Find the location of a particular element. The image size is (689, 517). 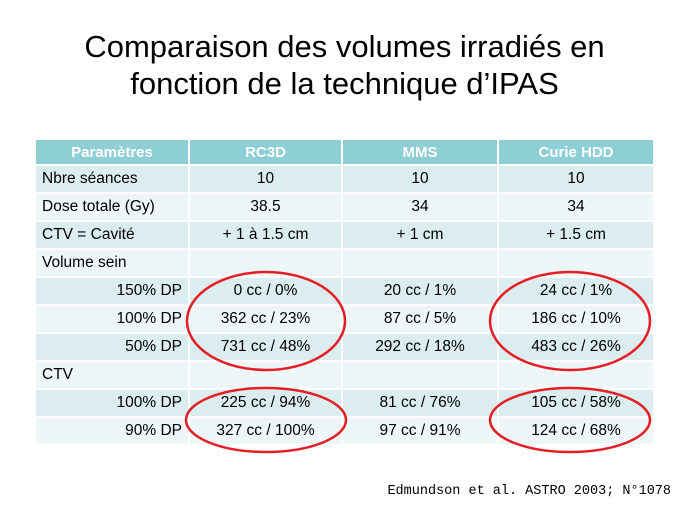

table-row: Dose totale (Gy) 38.5 34 34 is located at coordinates (345, 206).